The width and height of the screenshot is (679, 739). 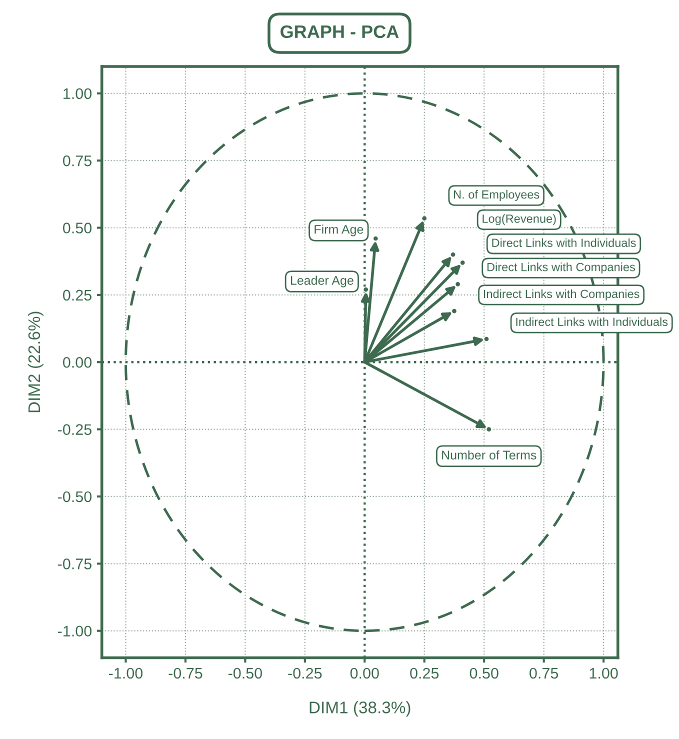 I want to click on y-tick-label: -1.00, so click(x=75, y=631).